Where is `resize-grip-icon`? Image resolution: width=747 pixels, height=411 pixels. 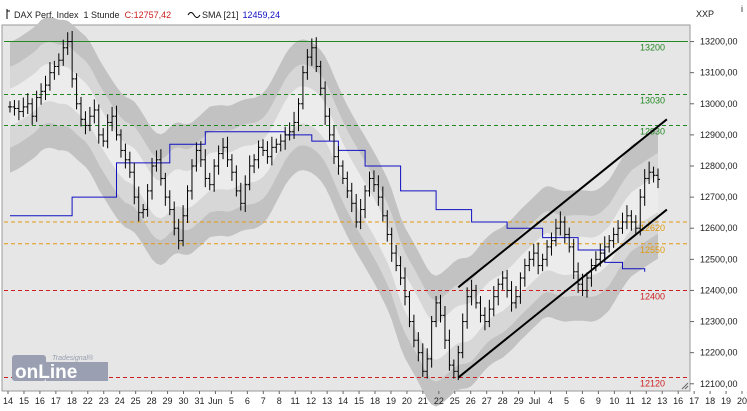
resize-grip-icon is located at coordinates (685, 386).